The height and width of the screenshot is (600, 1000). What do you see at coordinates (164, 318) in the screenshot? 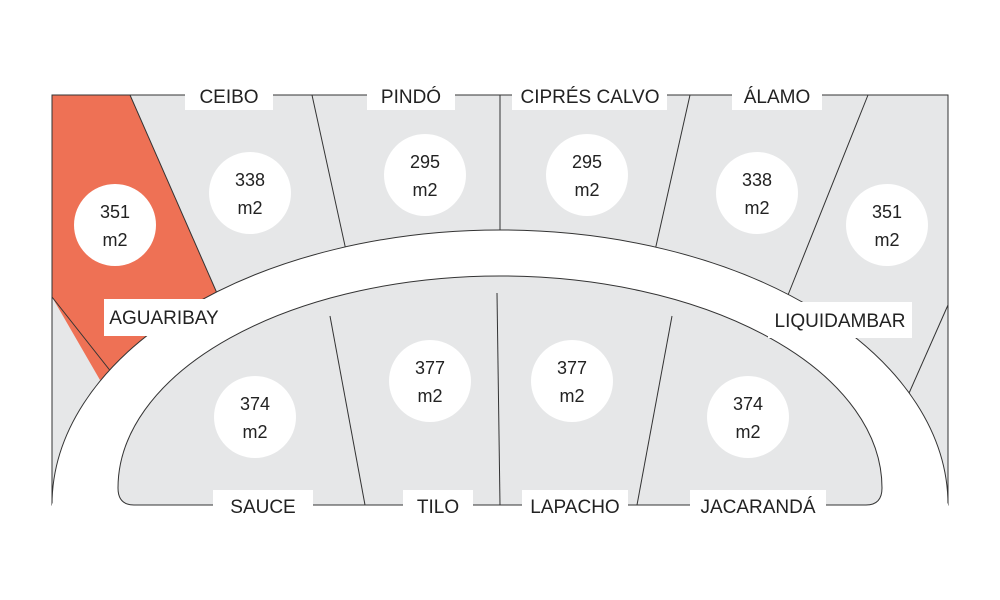
I see `label-aguaribay: AGUARIBAY` at bounding box center [164, 318].